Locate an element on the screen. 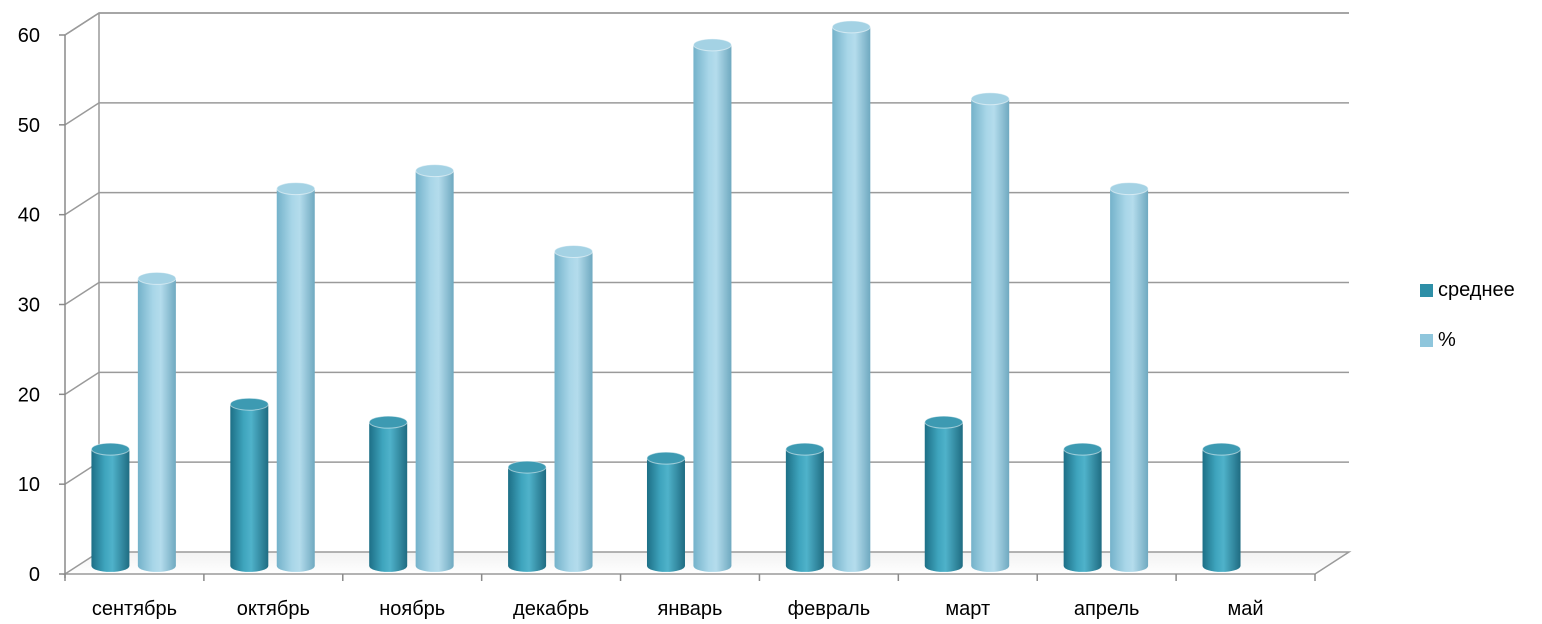 The height and width of the screenshot is (624, 1542). legend-label-series-0: среднее is located at coordinates (1476, 289).